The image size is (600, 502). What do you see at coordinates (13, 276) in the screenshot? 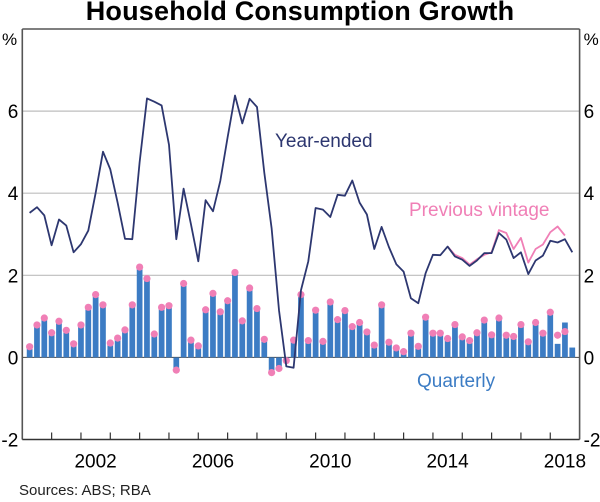
I see `y-tick-label-left: 2` at bounding box center [13, 276].